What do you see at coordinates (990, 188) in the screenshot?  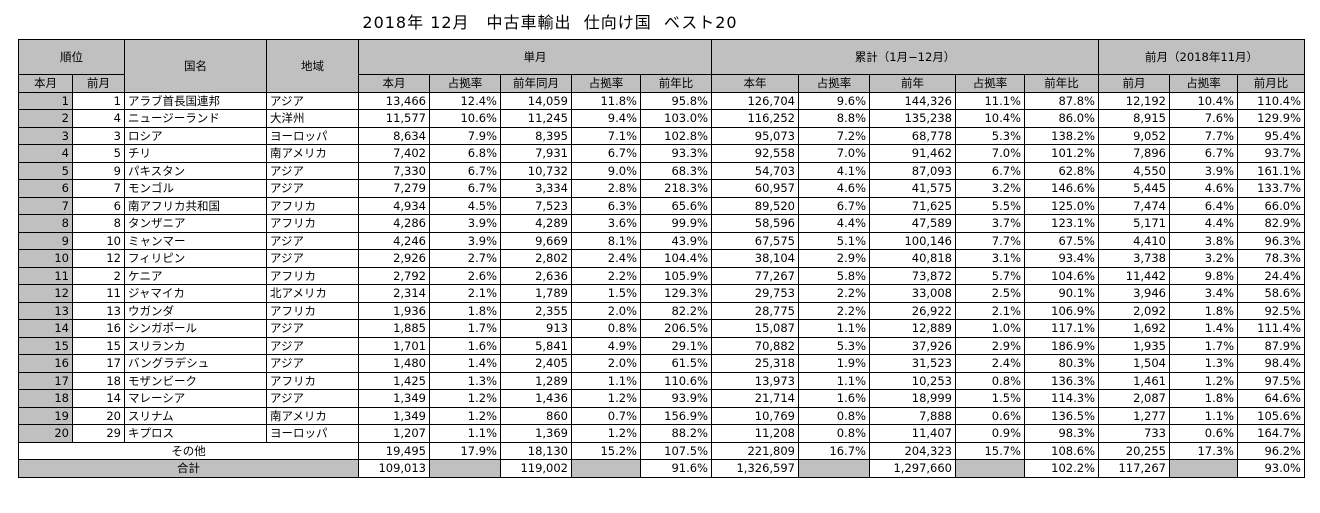 I see `pys-cell: 3.2%` at bounding box center [990, 188].